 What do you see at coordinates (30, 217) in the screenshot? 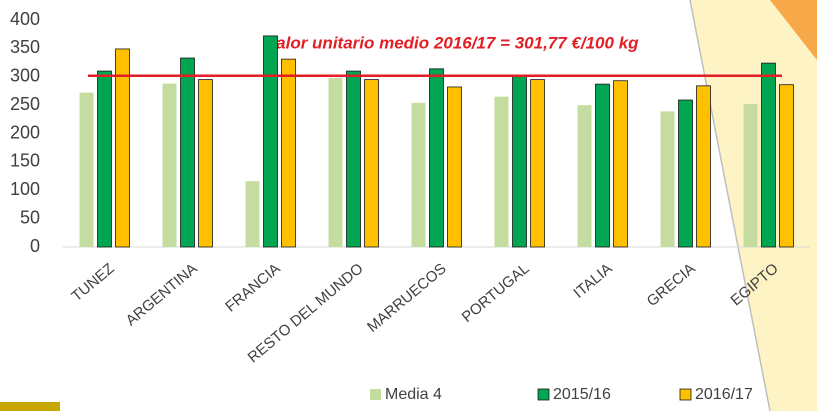
I see `y-tick-label: 50` at bounding box center [30, 217].